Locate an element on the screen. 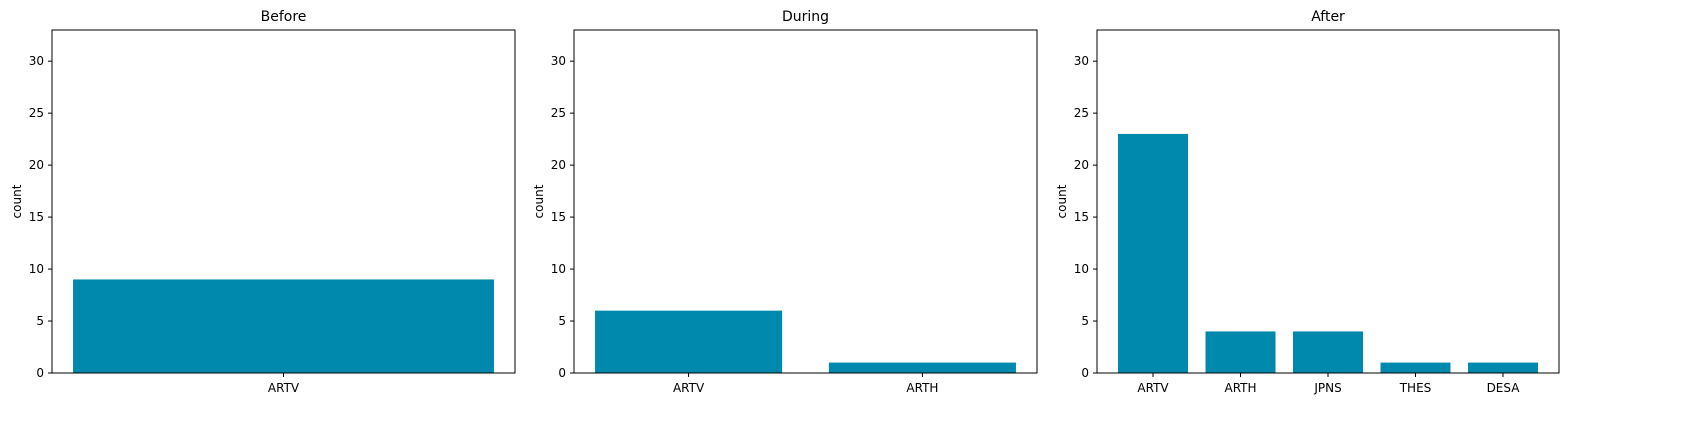 The width and height of the screenshot is (1686, 435). chart-title: After is located at coordinates (1328, 17).